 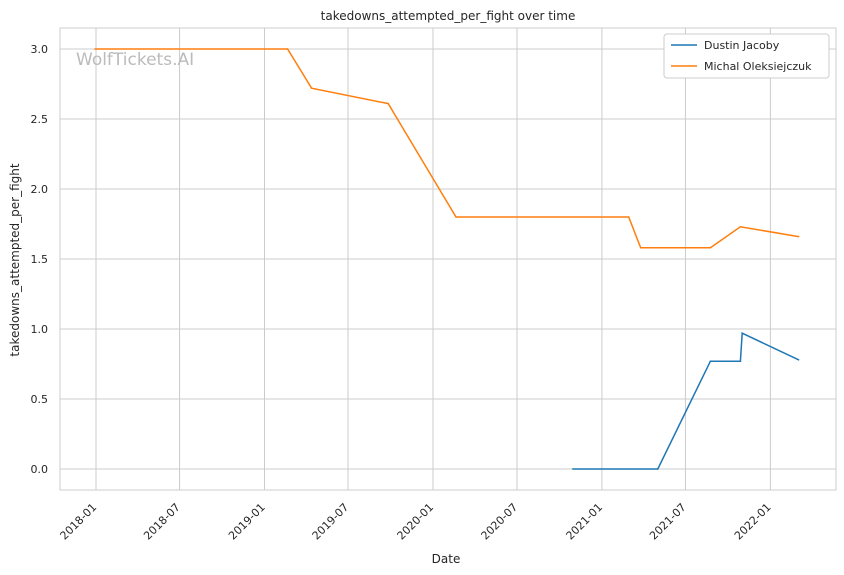 What do you see at coordinates (40, 469) in the screenshot?
I see `y-tick-label: 0.0` at bounding box center [40, 469].